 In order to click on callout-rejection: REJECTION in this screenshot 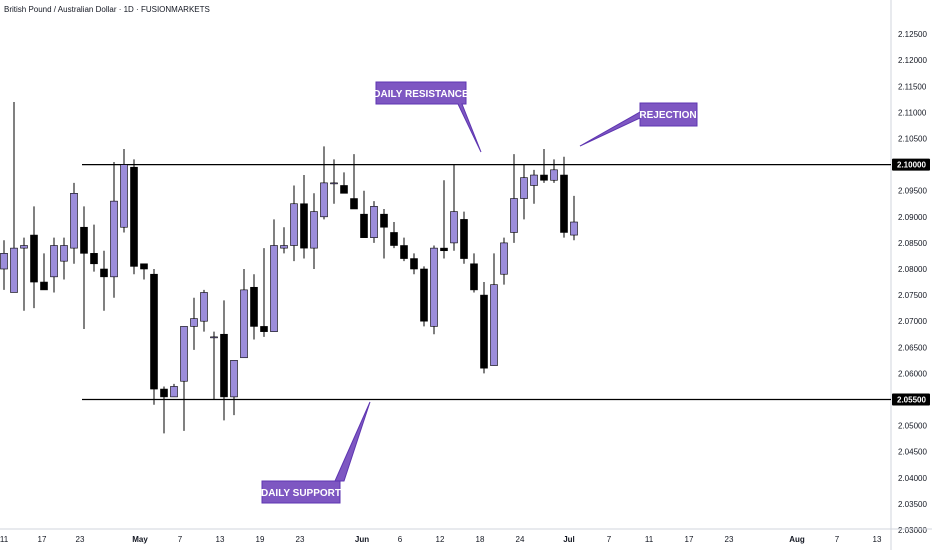, I will do `click(638, 124)`.